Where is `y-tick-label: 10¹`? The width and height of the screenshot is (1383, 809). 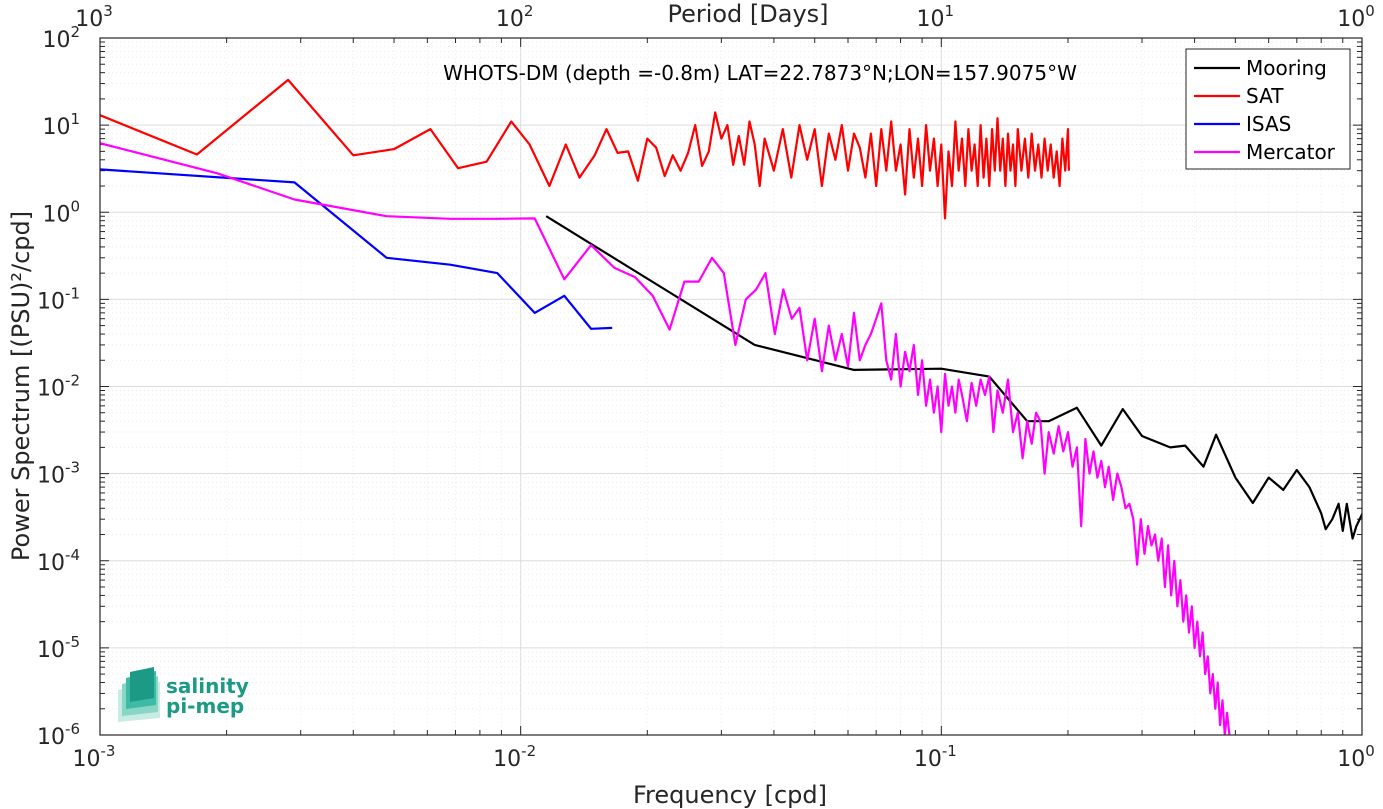 y-tick-label: 10¹ is located at coordinates (61, 125).